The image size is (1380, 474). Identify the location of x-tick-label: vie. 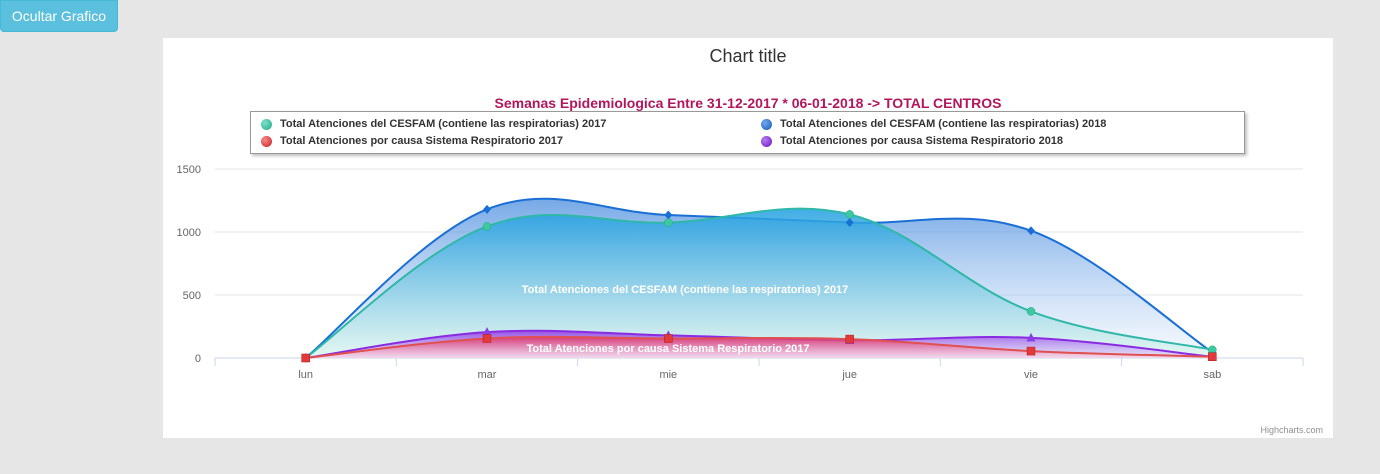
(1031, 375).